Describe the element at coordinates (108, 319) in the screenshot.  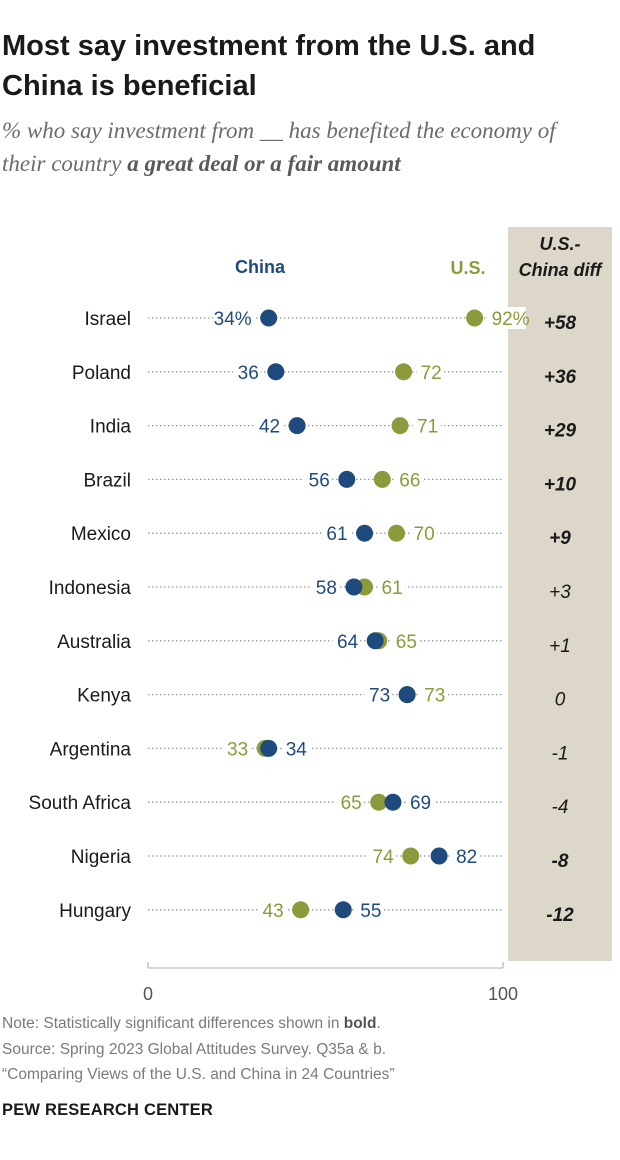
I see `country-label: Israel` at that location.